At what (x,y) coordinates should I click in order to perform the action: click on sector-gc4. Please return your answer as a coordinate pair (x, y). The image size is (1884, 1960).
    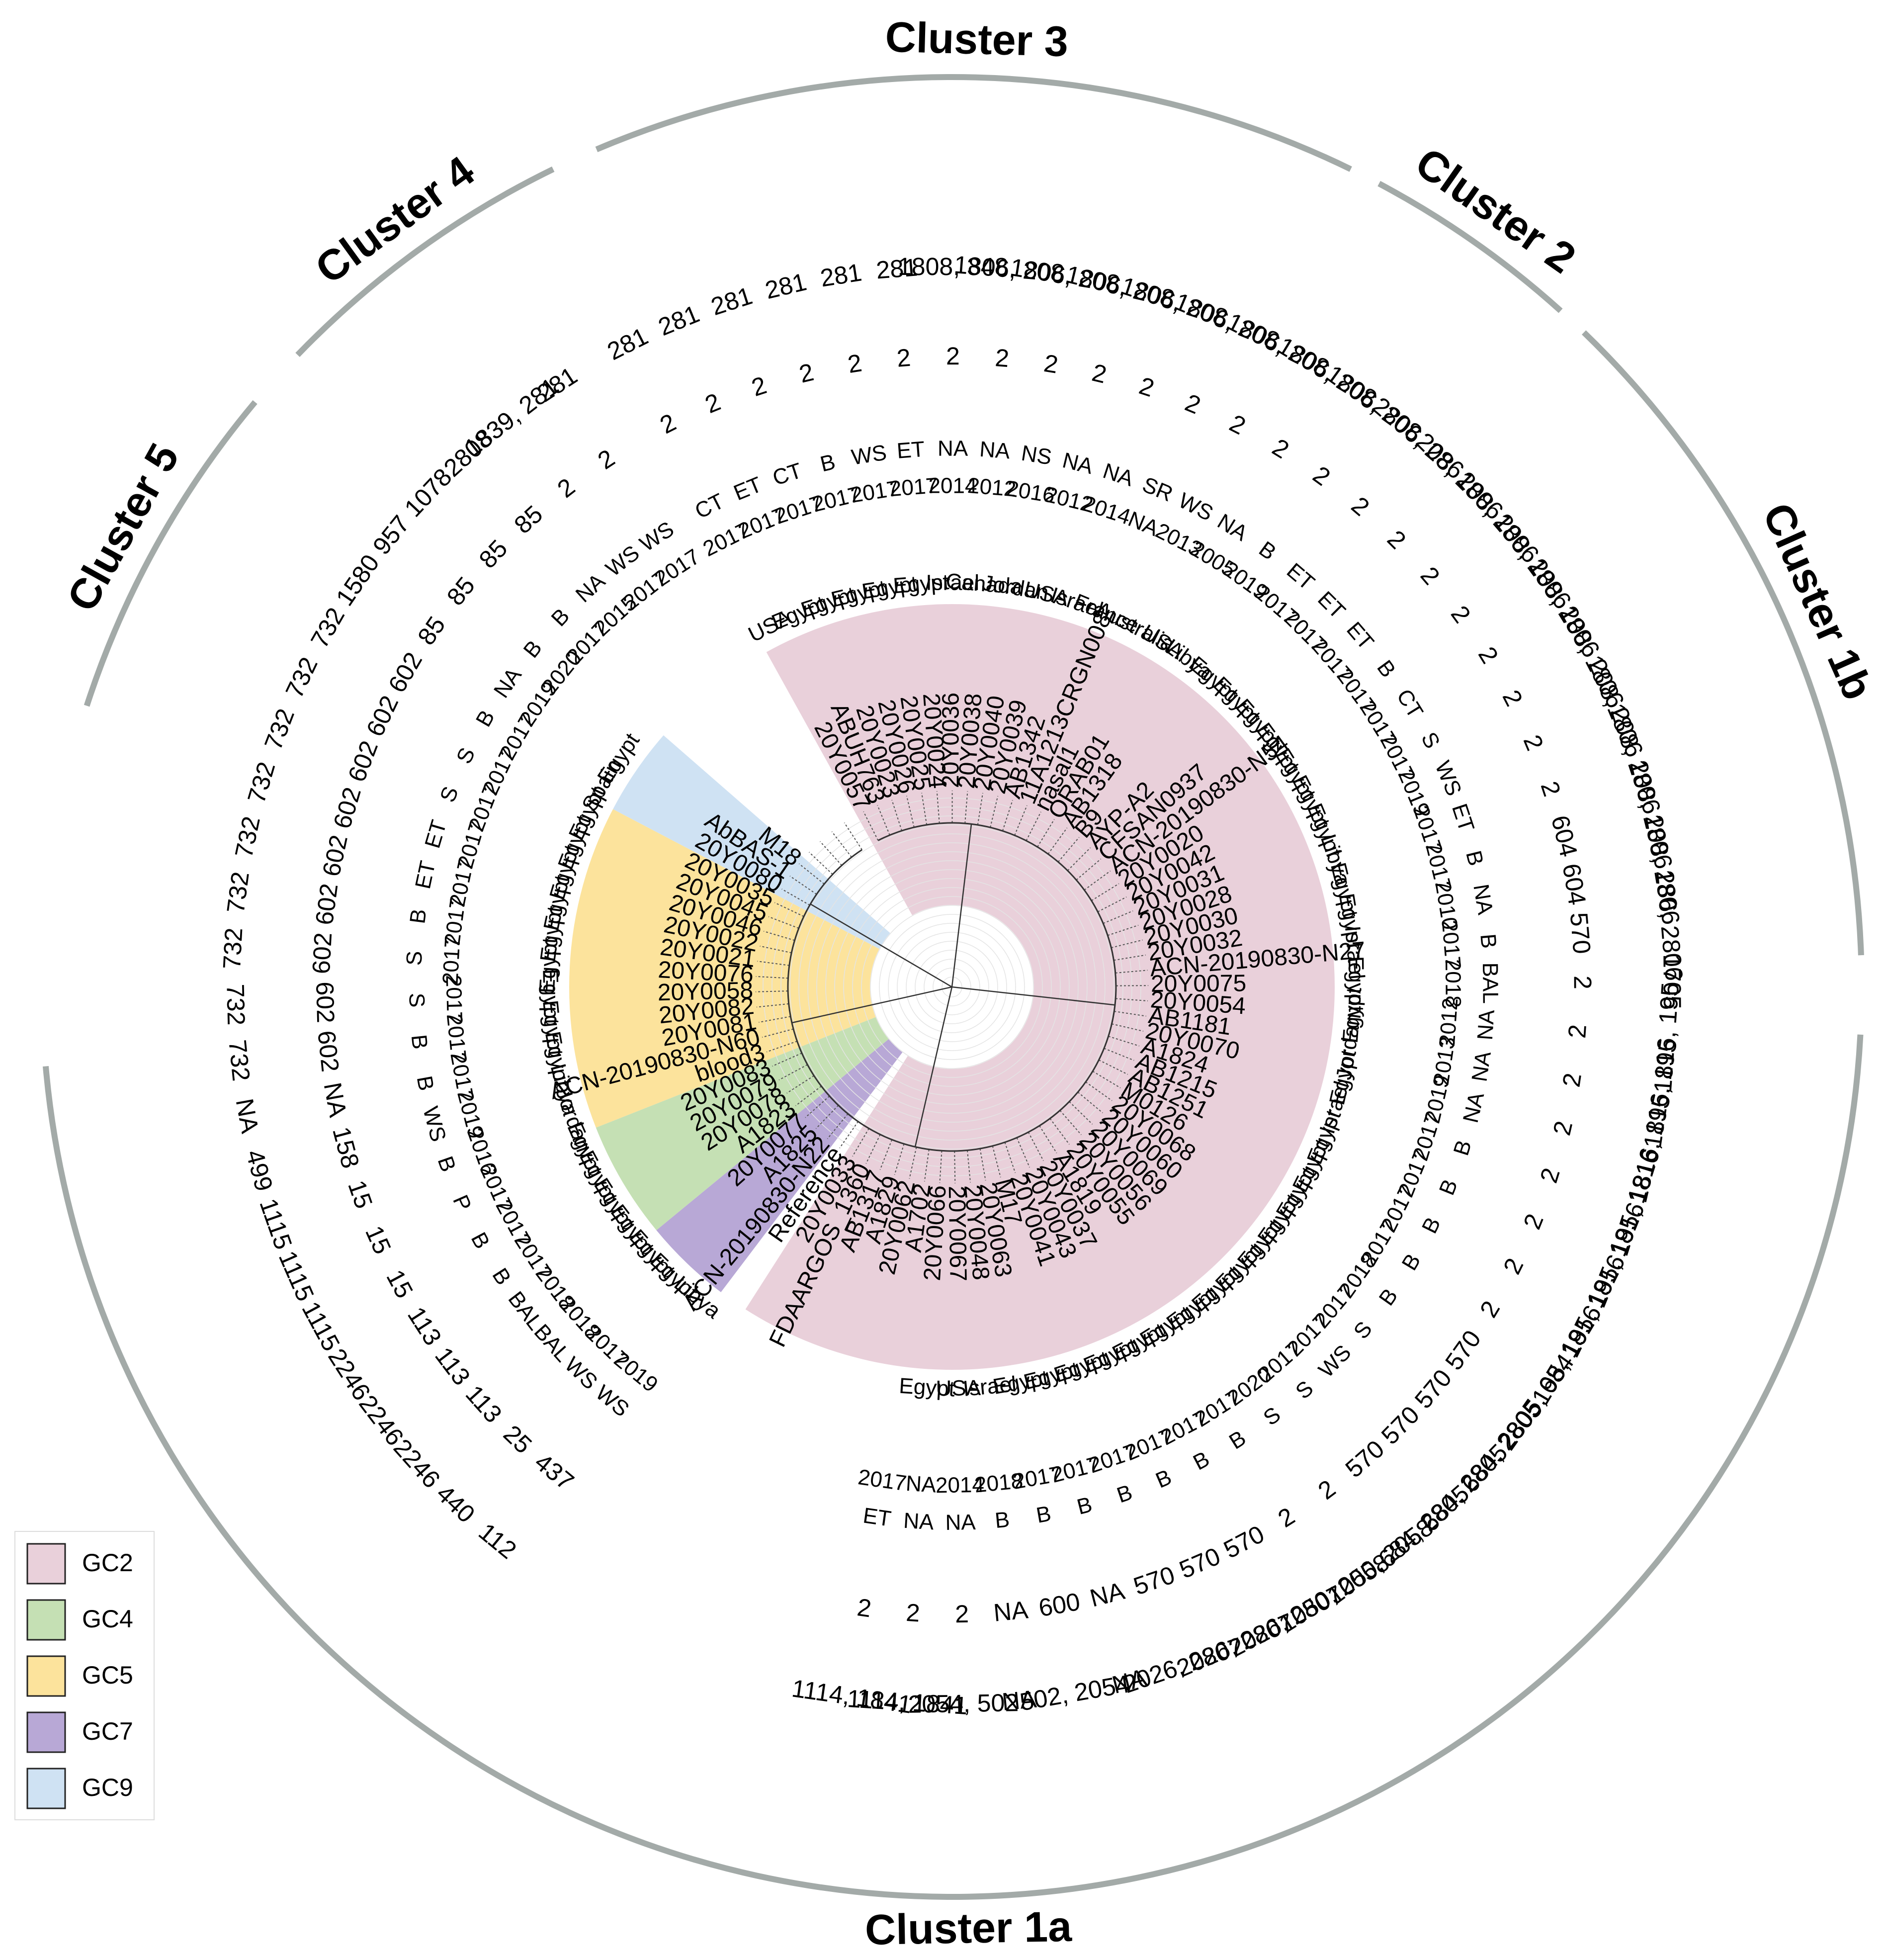
    Looking at the image, I should click on (743, 1124).